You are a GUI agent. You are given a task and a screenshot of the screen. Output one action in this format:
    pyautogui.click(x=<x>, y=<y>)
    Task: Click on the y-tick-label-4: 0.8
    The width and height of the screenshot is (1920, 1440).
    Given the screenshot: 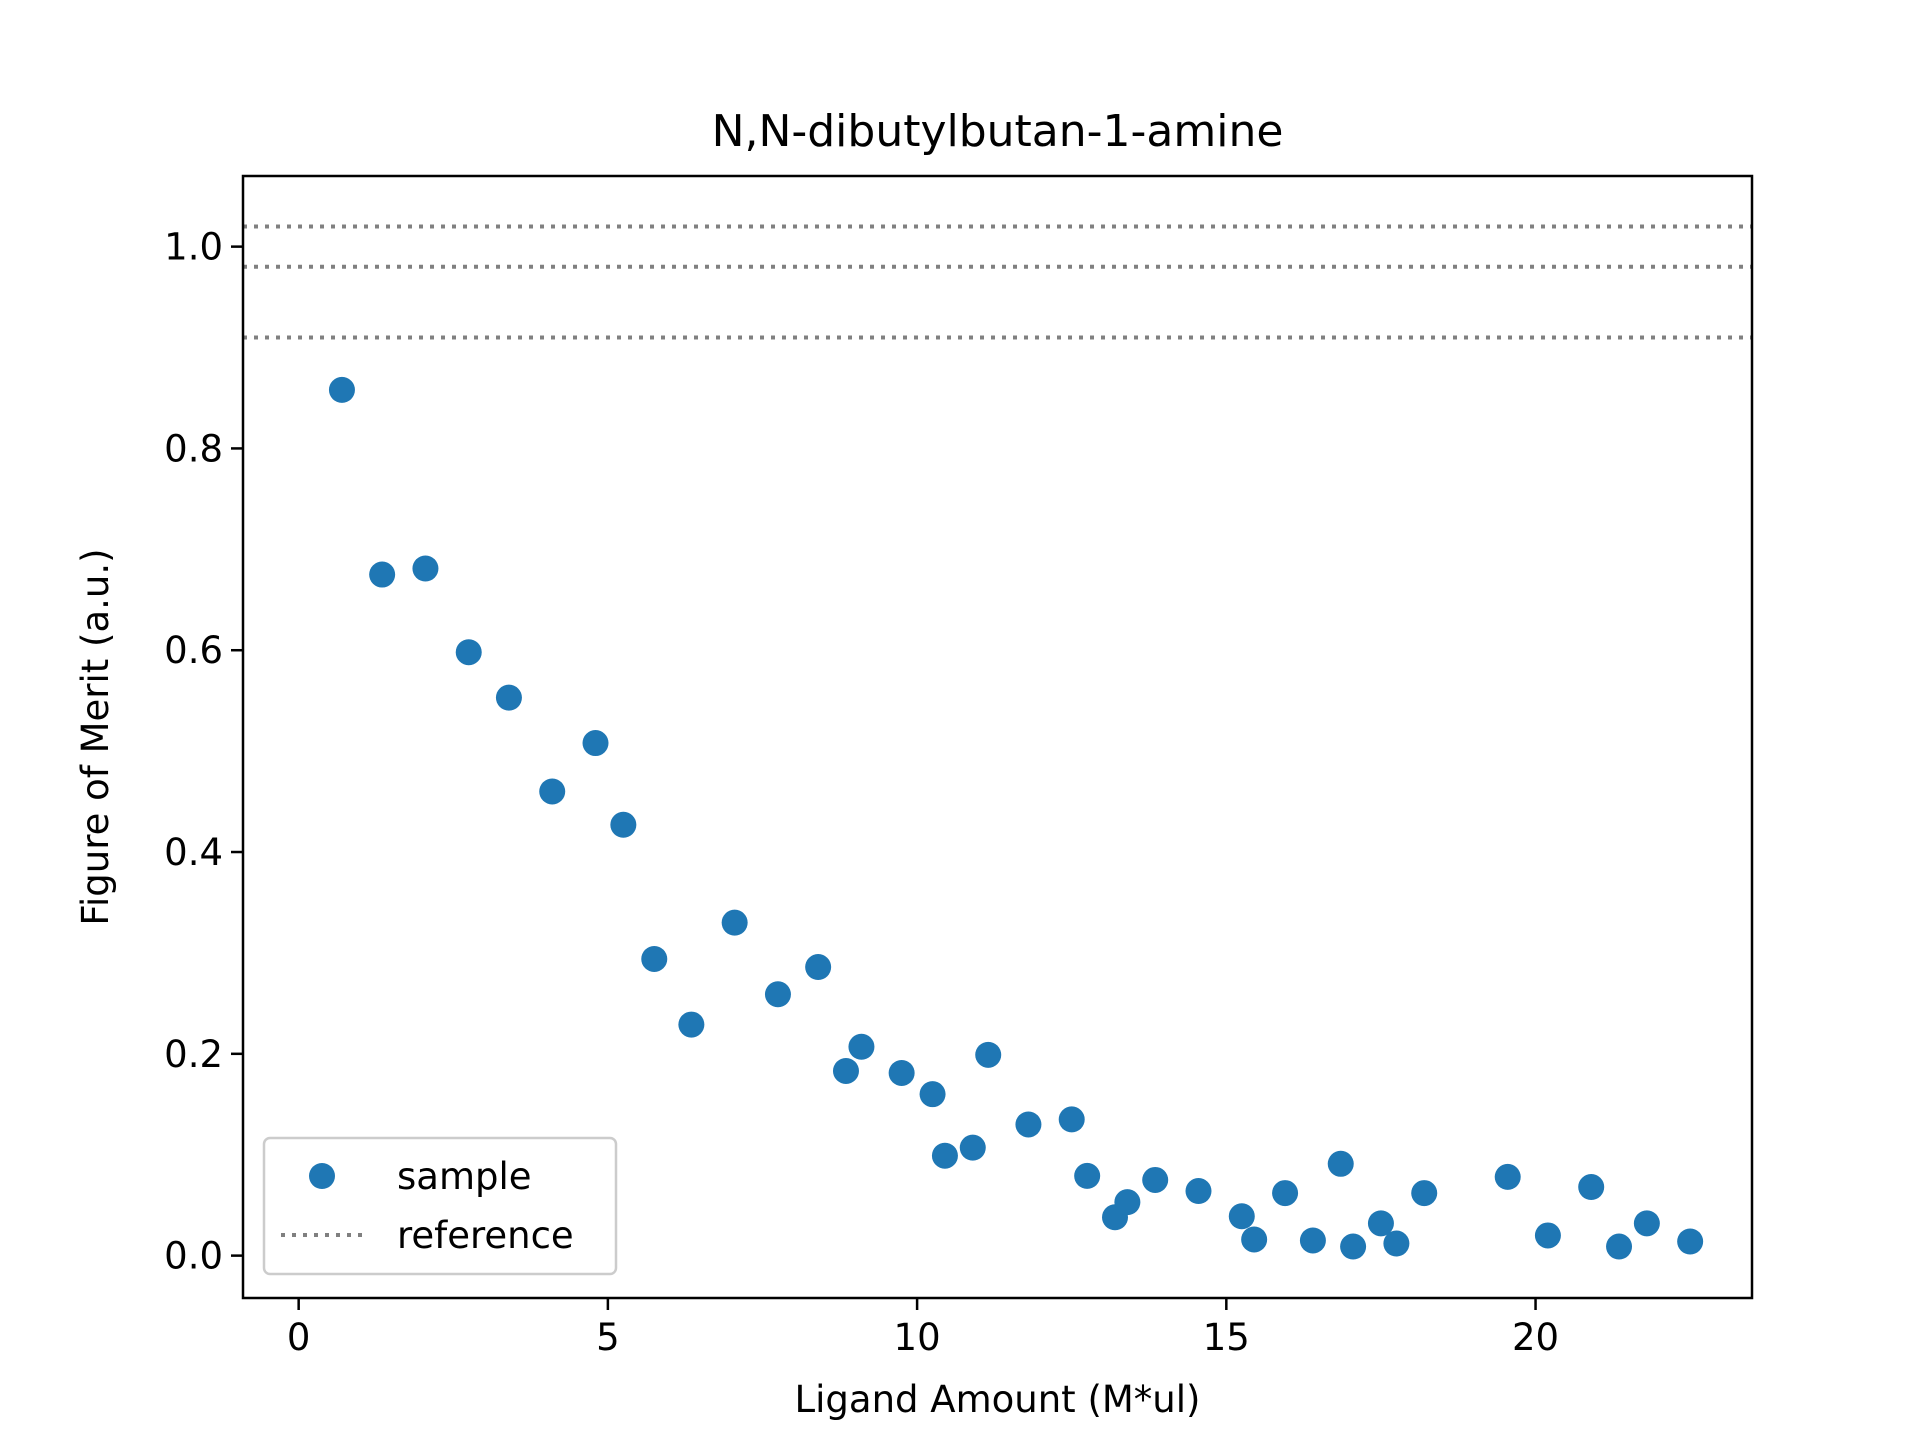 What is the action you would take?
    pyautogui.click(x=193, y=448)
    